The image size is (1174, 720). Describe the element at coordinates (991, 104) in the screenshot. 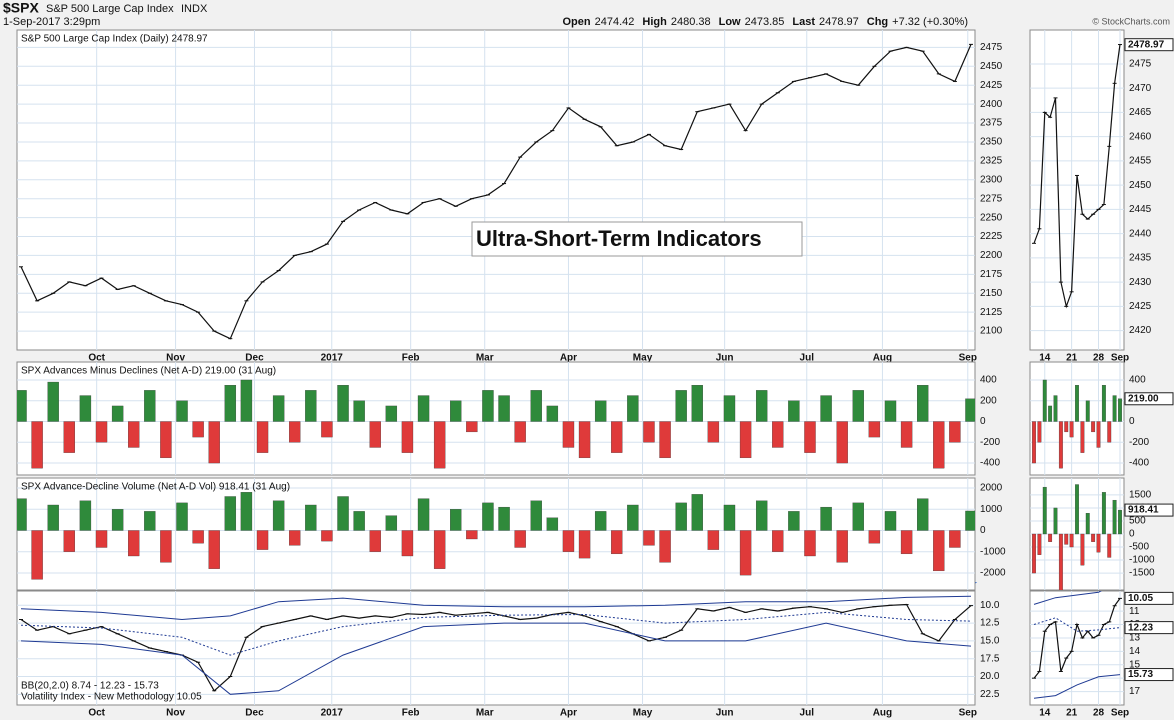

I see `y-tick-label: 2400` at that location.